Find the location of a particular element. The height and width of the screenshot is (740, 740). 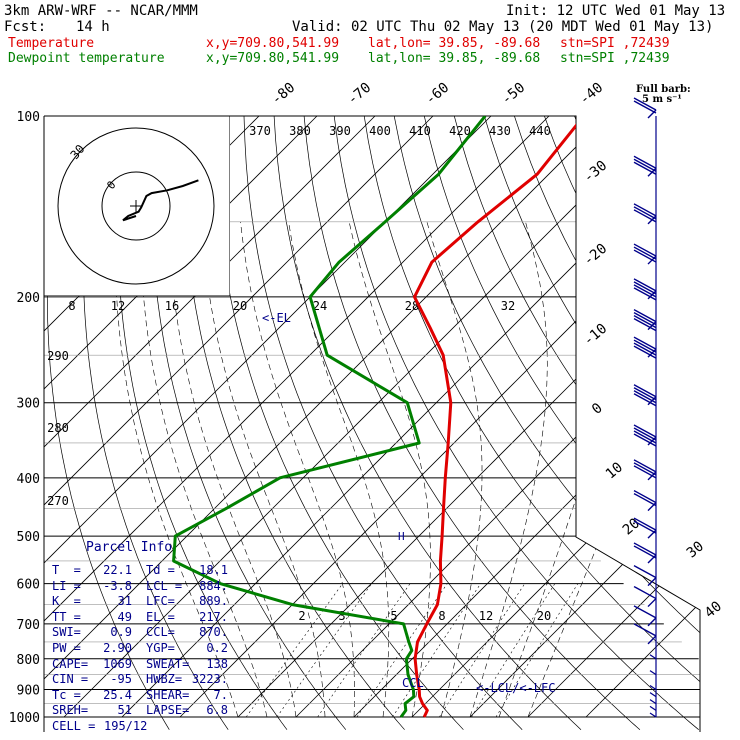

parcel-value: -3.8 is located at coordinates (117, 585).